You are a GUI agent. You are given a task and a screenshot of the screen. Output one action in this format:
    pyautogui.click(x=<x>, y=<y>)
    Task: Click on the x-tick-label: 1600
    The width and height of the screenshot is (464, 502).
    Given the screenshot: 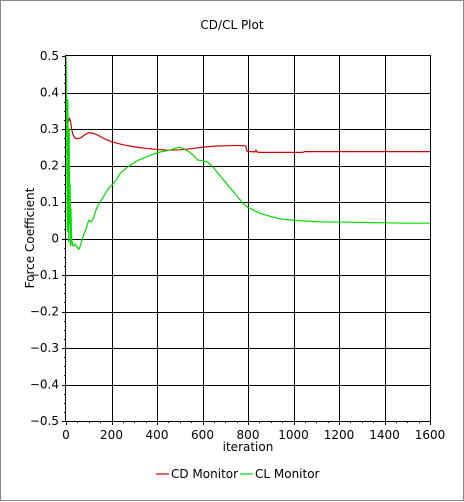 What is the action you would take?
    pyautogui.click(x=430, y=435)
    